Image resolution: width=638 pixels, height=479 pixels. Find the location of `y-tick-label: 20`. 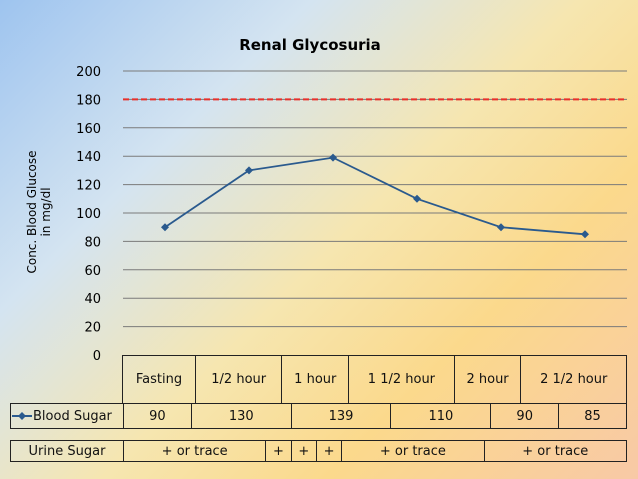

y-tick-label: 20 is located at coordinates (92, 328).